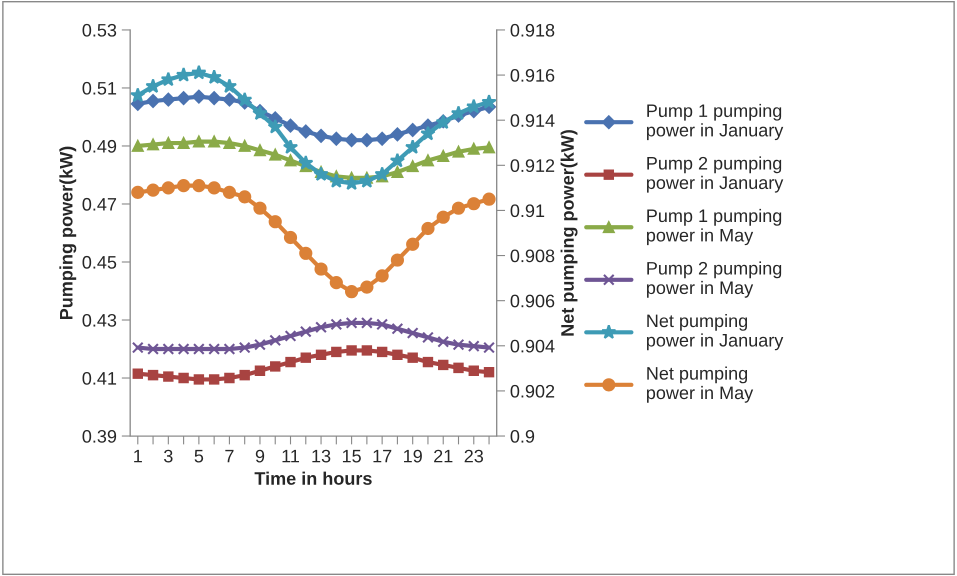 This screenshot has width=957, height=576. Describe the element at coordinates (313, 478) in the screenshot. I see `x-axis-title: Time in hours` at that location.